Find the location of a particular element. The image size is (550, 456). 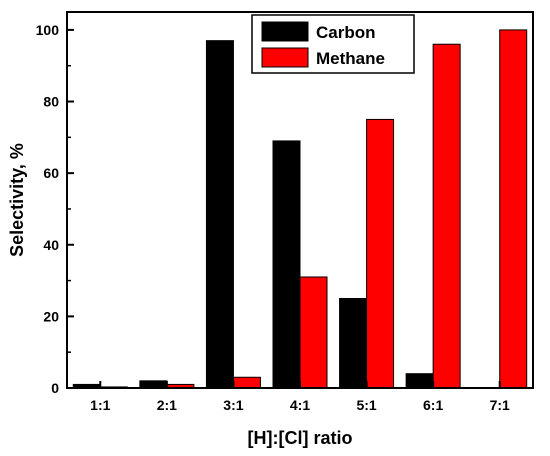

x-tick-label: 6:1 is located at coordinates (433, 405).